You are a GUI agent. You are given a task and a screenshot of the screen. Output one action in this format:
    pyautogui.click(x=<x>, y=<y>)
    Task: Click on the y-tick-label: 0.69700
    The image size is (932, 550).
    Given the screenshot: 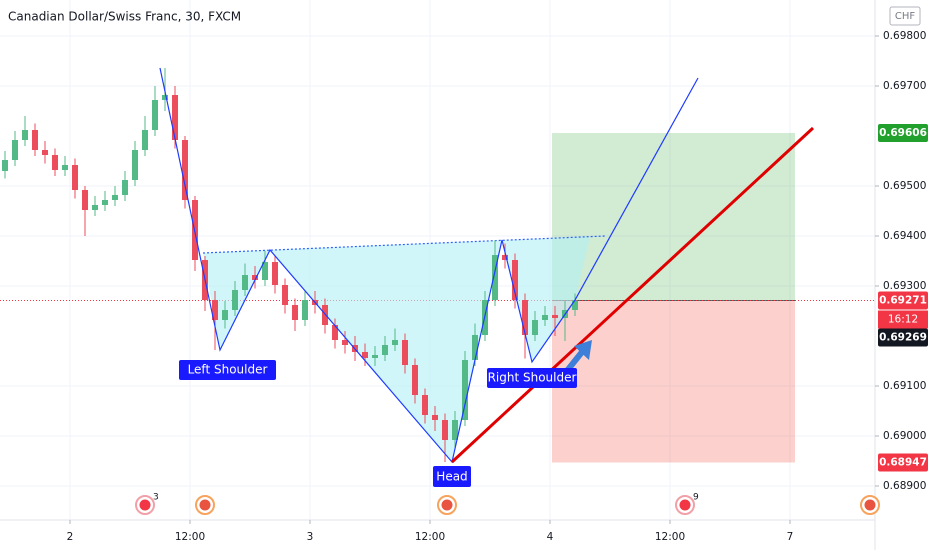 What is the action you would take?
    pyautogui.click(x=904, y=86)
    